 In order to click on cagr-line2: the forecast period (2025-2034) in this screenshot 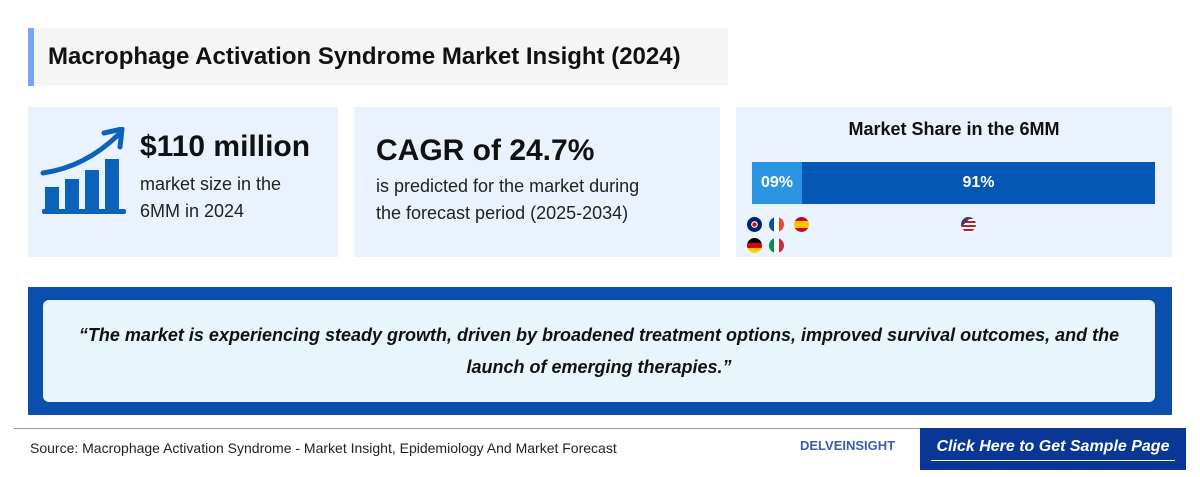, I will do `click(502, 213)`.